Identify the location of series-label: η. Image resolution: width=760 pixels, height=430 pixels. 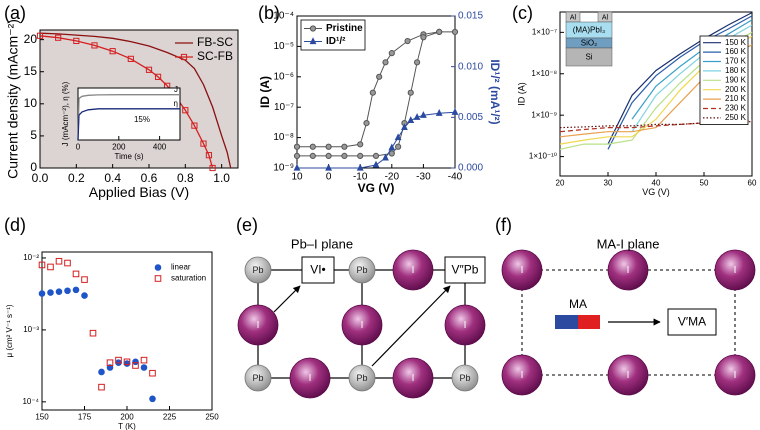
(176, 103).